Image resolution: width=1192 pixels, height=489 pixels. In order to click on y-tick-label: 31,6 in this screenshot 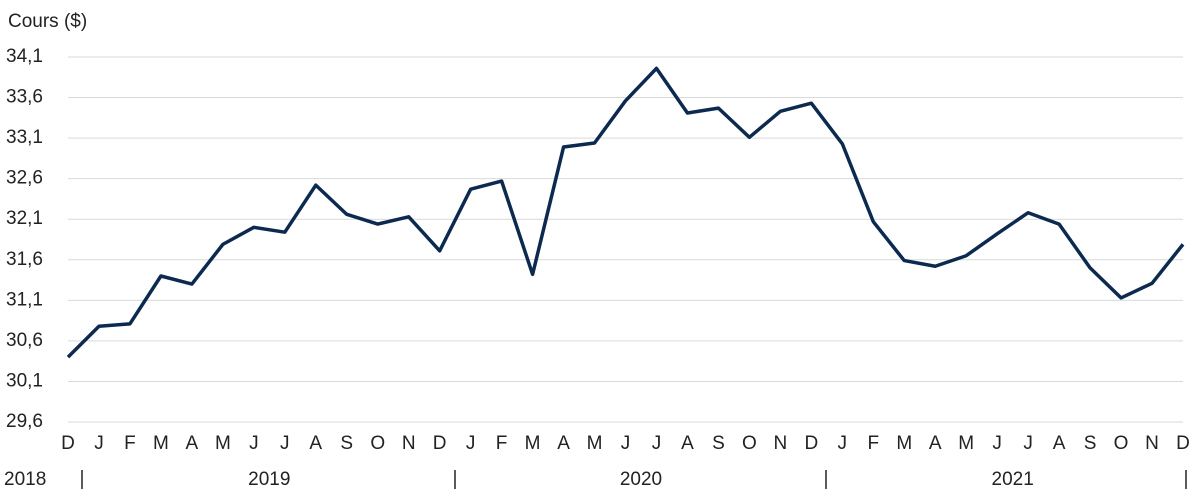, I will do `click(24, 259)`.